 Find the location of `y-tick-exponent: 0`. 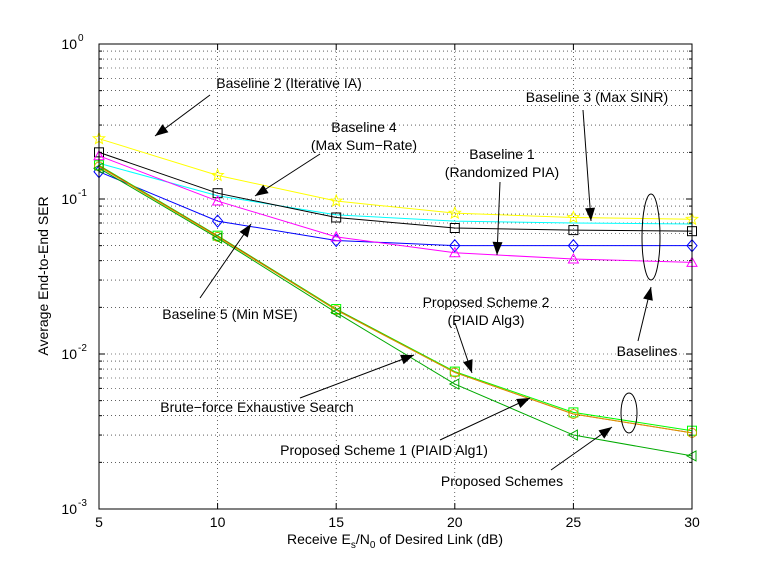

y-tick-exponent: 0 is located at coordinates (81, 38).